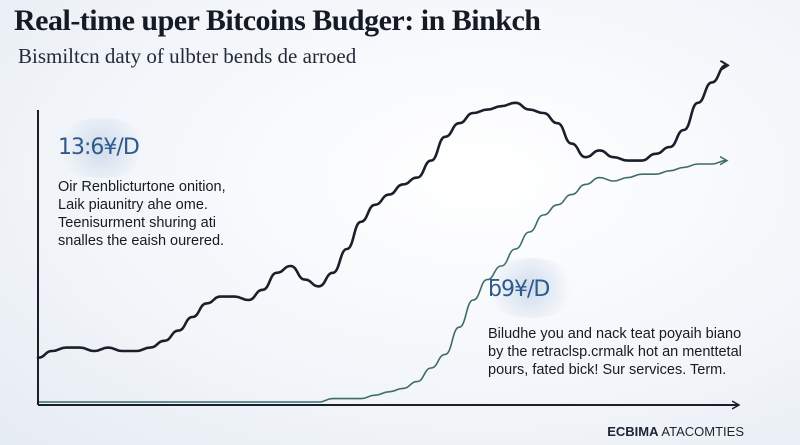 The image size is (800, 445). Describe the element at coordinates (633, 431) in the screenshot. I see `brand-bold: ECBIMA` at that location.